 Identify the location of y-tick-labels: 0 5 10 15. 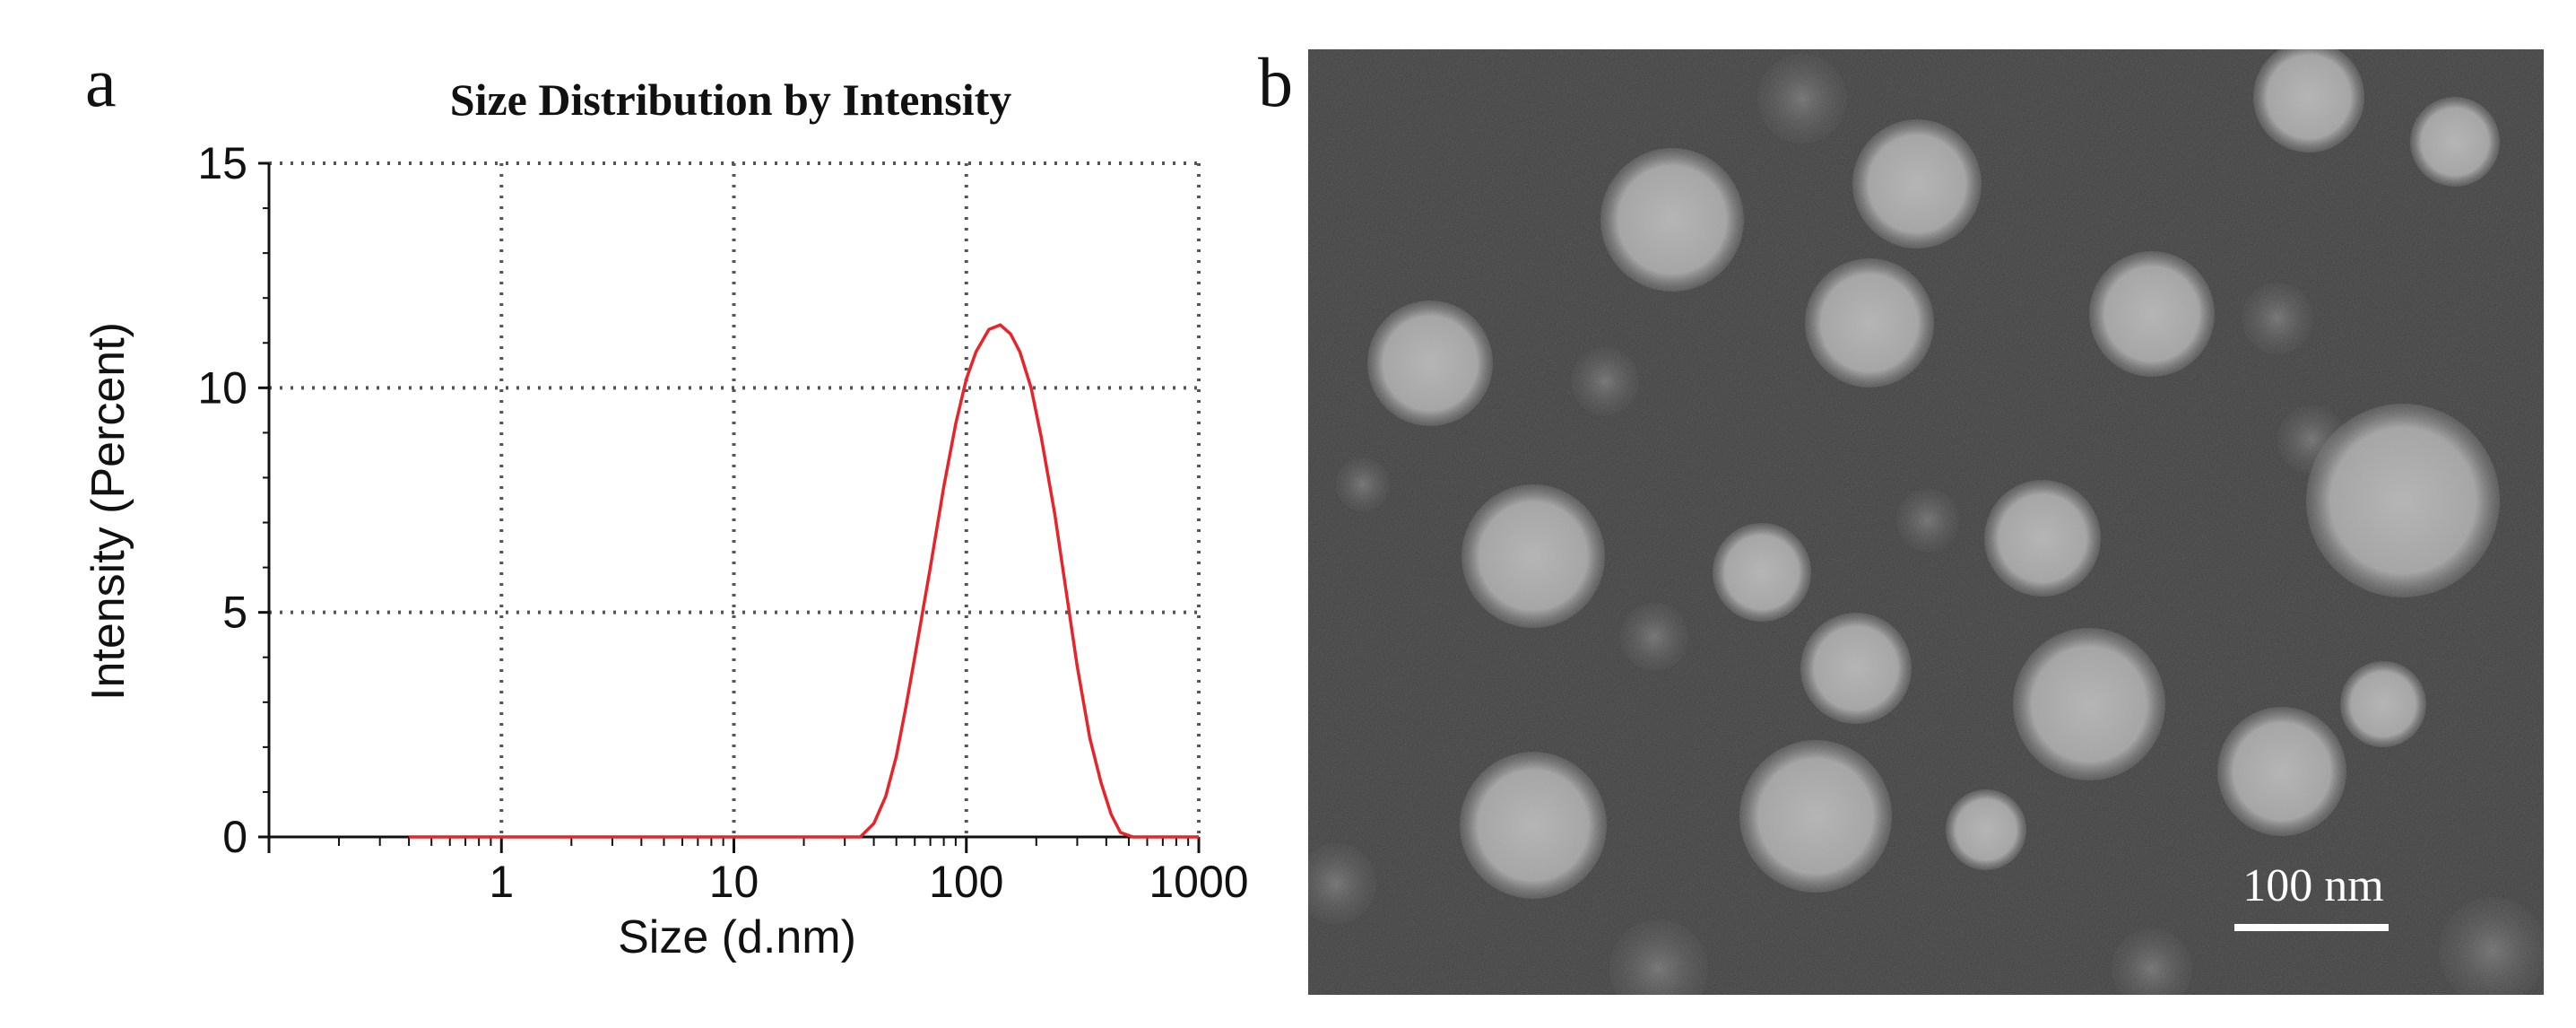
(222, 500).